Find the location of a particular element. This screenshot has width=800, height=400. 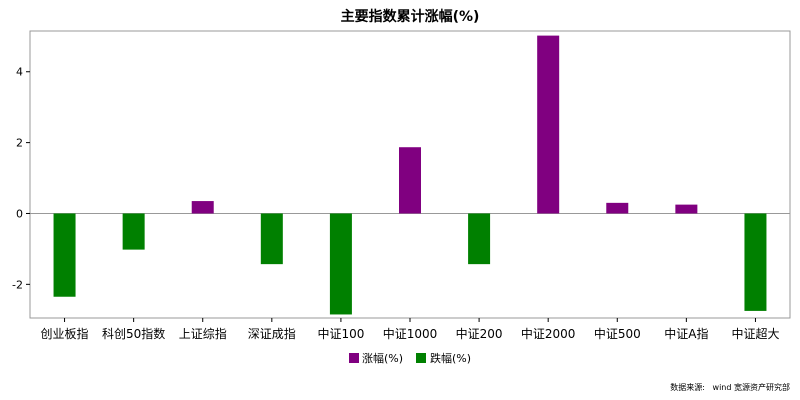

y-tick-label: 0 is located at coordinates (19, 213).